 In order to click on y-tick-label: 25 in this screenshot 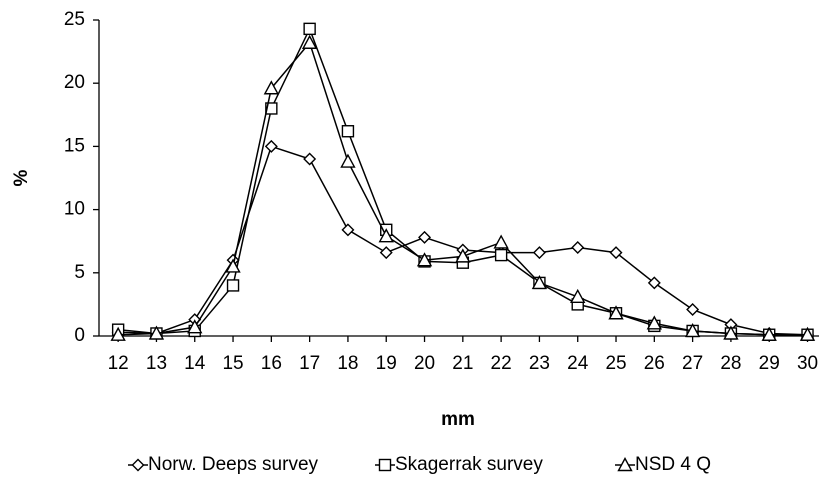, I will do `click(74, 19)`.